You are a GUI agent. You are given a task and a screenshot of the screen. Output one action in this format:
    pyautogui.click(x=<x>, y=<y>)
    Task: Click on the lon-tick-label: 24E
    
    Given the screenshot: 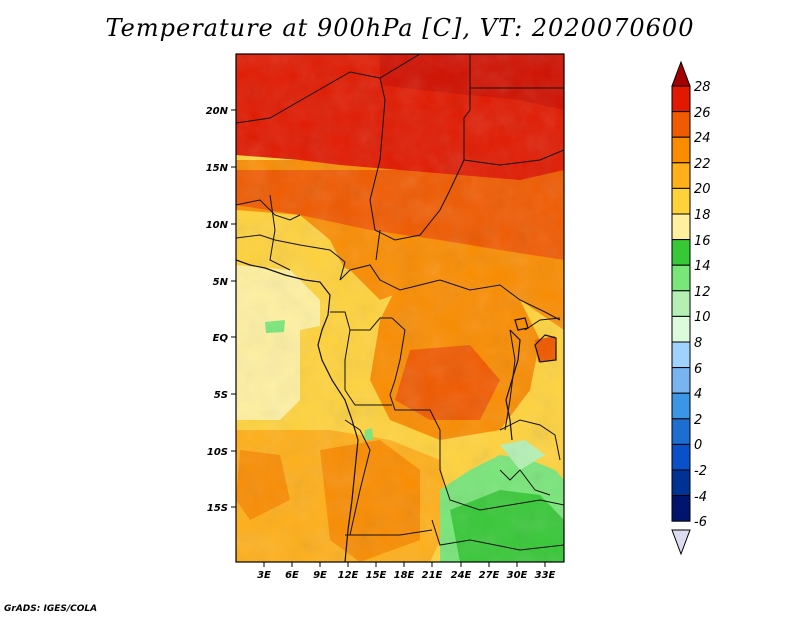 What is the action you would take?
    pyautogui.click(x=461, y=575)
    